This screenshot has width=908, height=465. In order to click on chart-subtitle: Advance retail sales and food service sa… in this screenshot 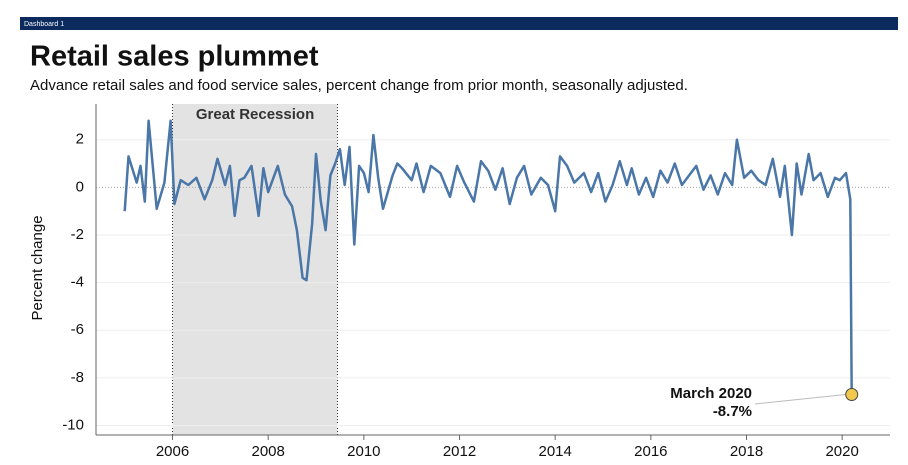, I will do `click(359, 85)`.